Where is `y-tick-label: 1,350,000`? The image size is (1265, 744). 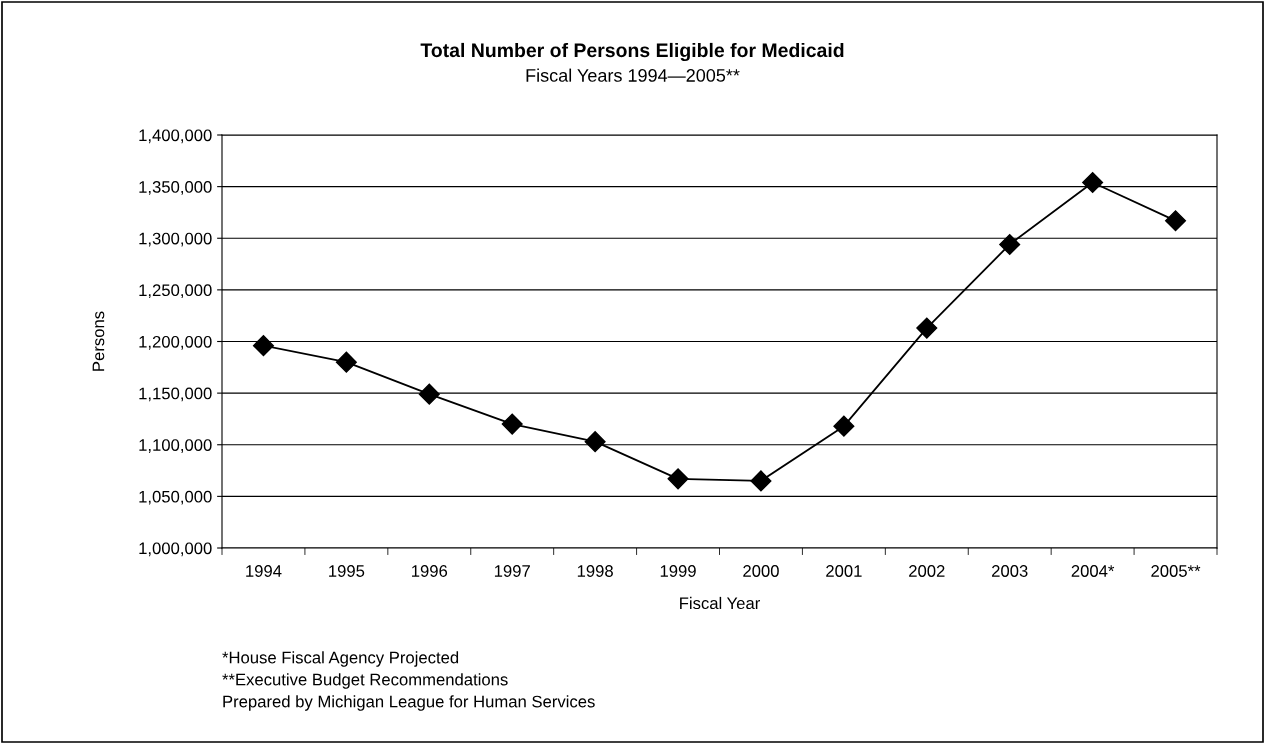 y-tick-label: 1,350,000 is located at coordinates (175, 188).